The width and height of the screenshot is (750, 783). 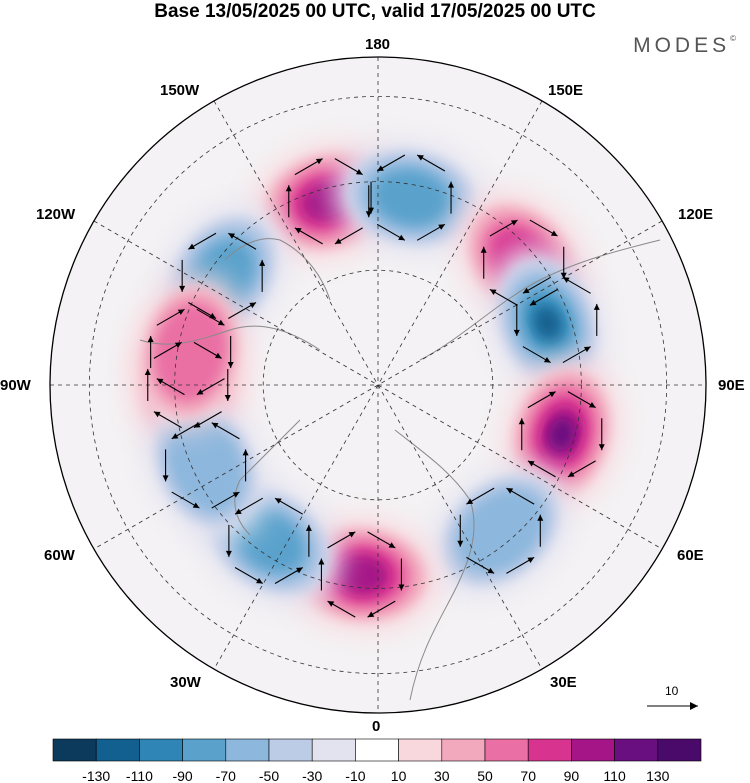 What do you see at coordinates (658, 775) in the screenshot?
I see `colorbar-tick-label: 130` at bounding box center [658, 775].